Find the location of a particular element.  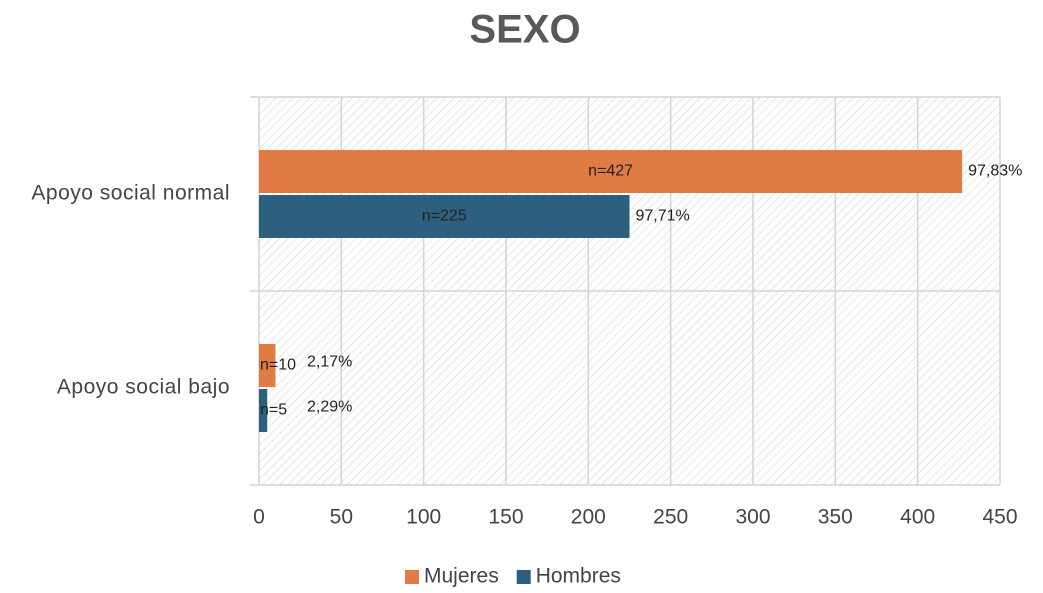

value-label: n=427 is located at coordinates (610, 171).